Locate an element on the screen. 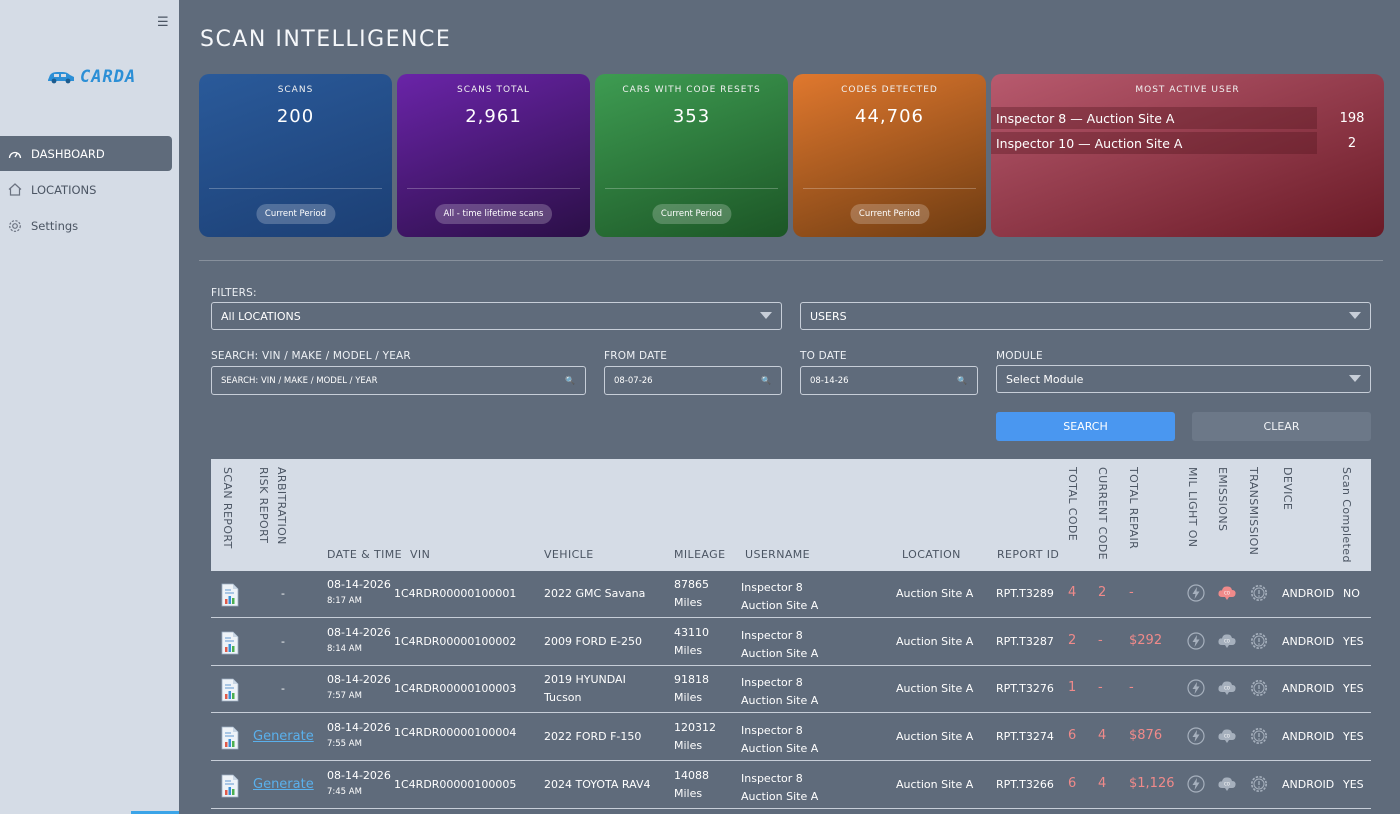 This screenshot has width=1400, height=814. total-code-value: 4 is located at coordinates (1072, 592).